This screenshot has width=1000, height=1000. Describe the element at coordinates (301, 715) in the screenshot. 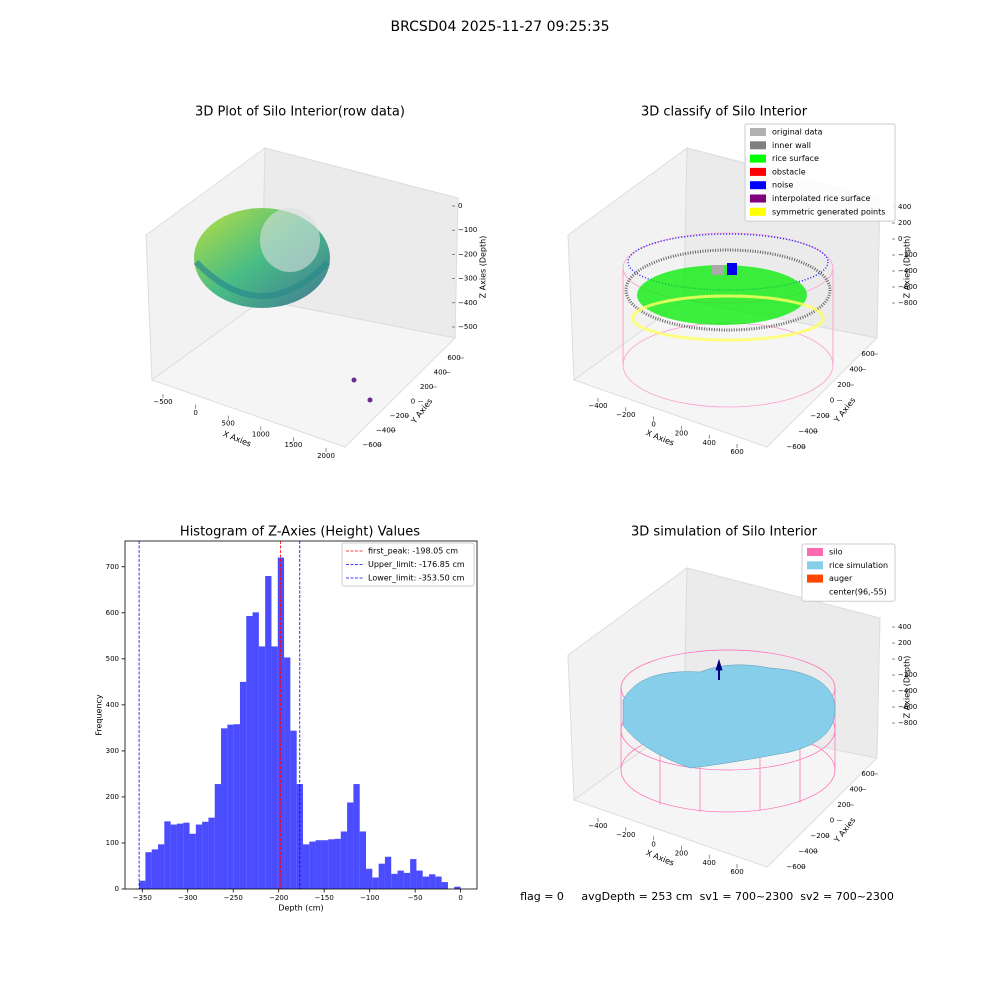

I see `axes-frame` at that location.